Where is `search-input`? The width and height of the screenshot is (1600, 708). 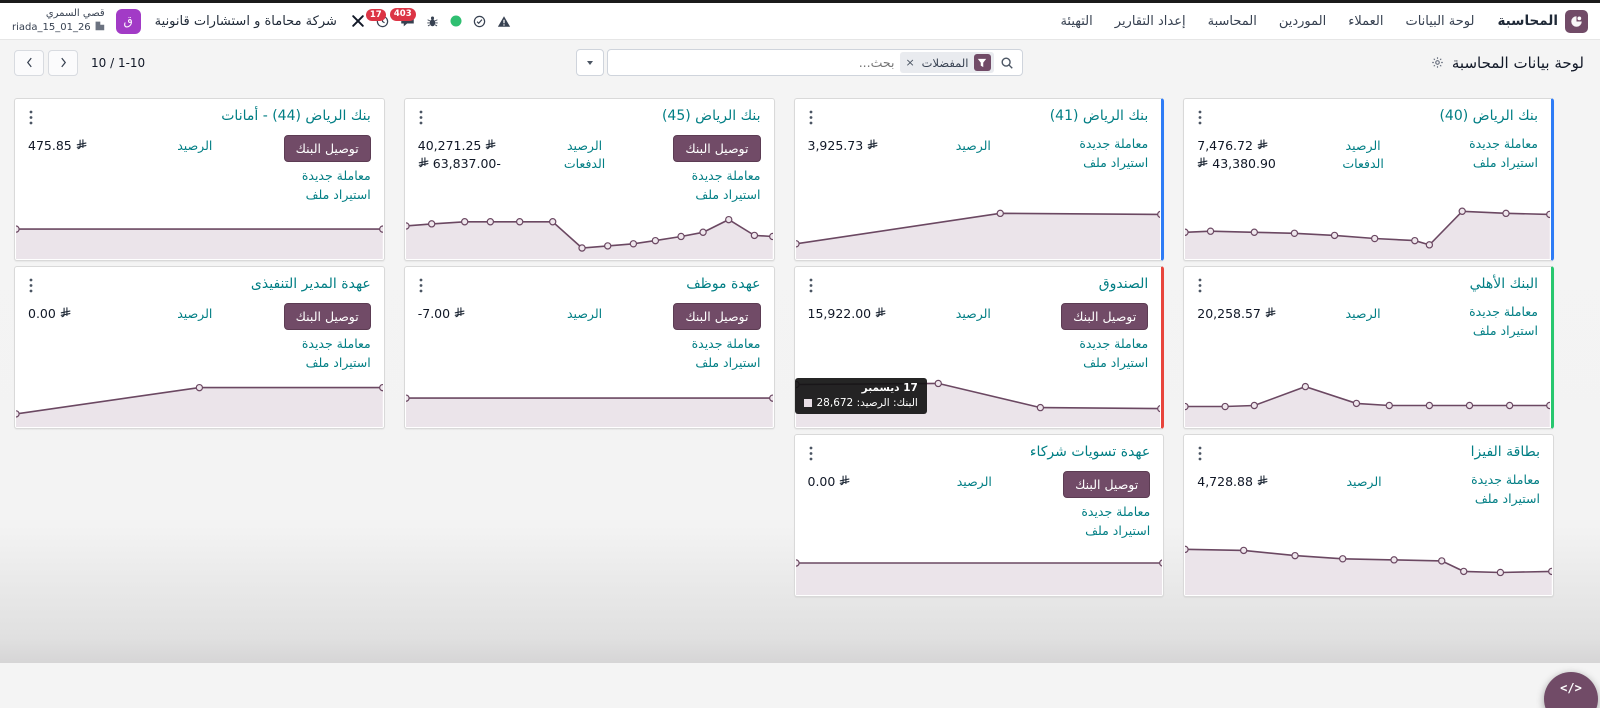 search-input is located at coordinates (755, 62).